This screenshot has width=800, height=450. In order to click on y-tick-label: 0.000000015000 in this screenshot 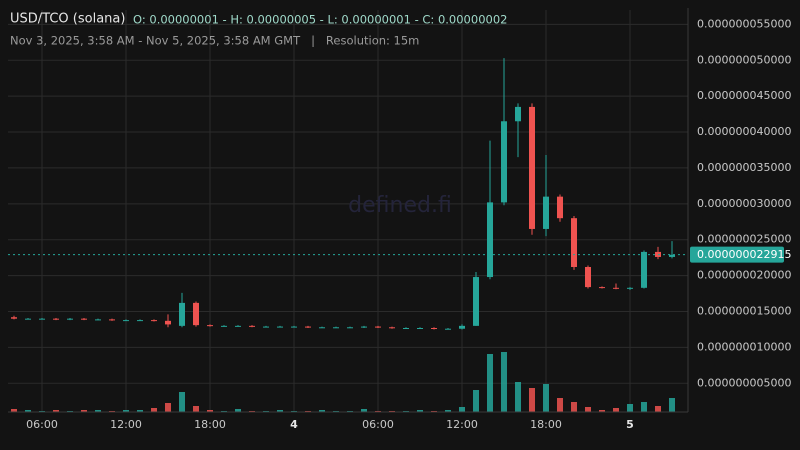, I will do `click(744, 311)`.